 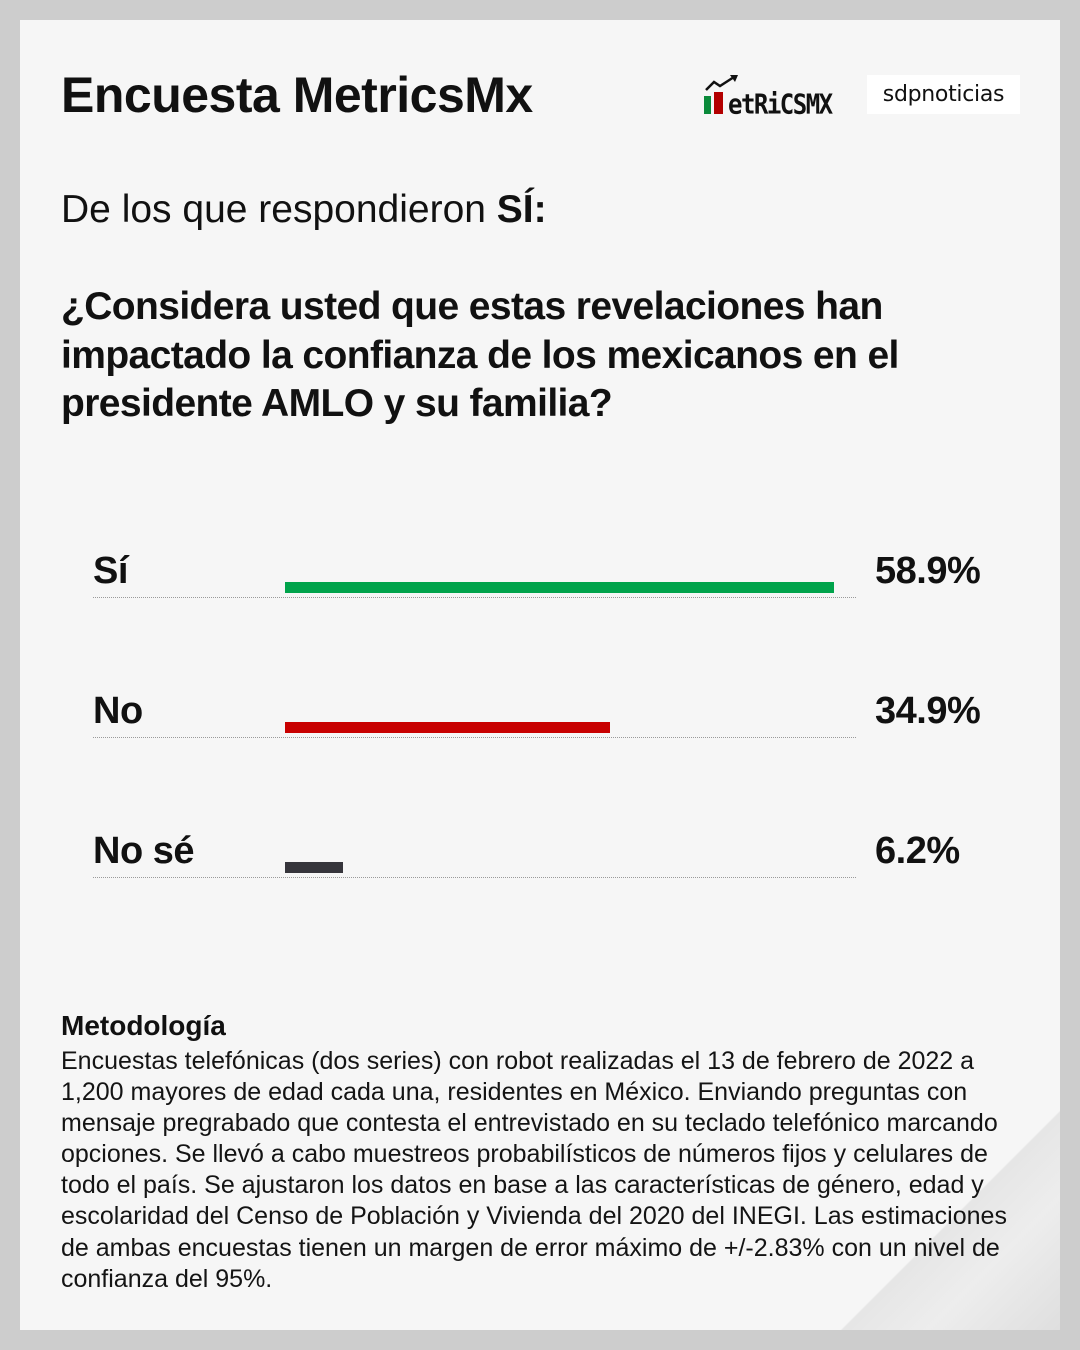 I want to click on subtitle: De los que respondieron SÍ:, so click(x=304, y=209).